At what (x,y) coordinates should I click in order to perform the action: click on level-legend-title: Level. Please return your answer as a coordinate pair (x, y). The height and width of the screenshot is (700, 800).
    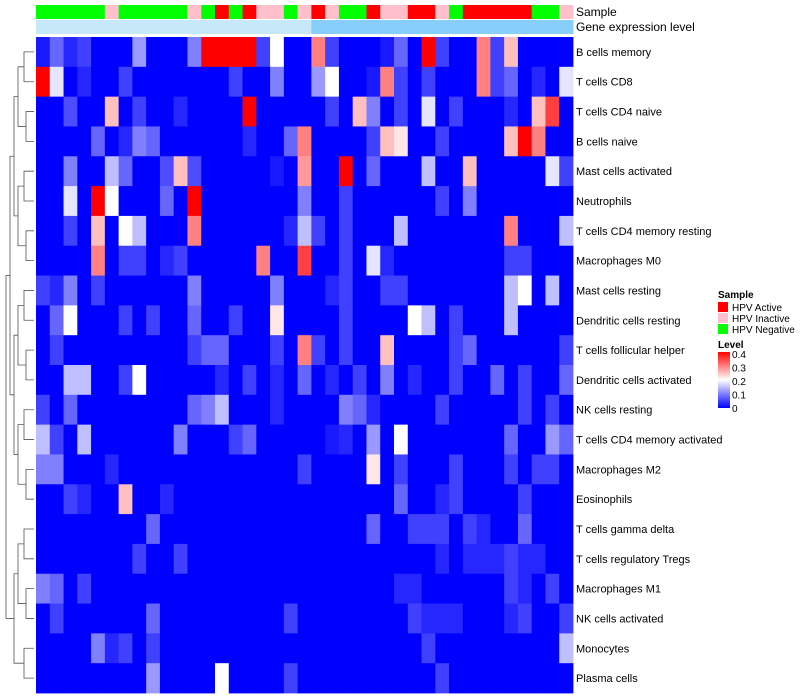
    Looking at the image, I should click on (731, 345).